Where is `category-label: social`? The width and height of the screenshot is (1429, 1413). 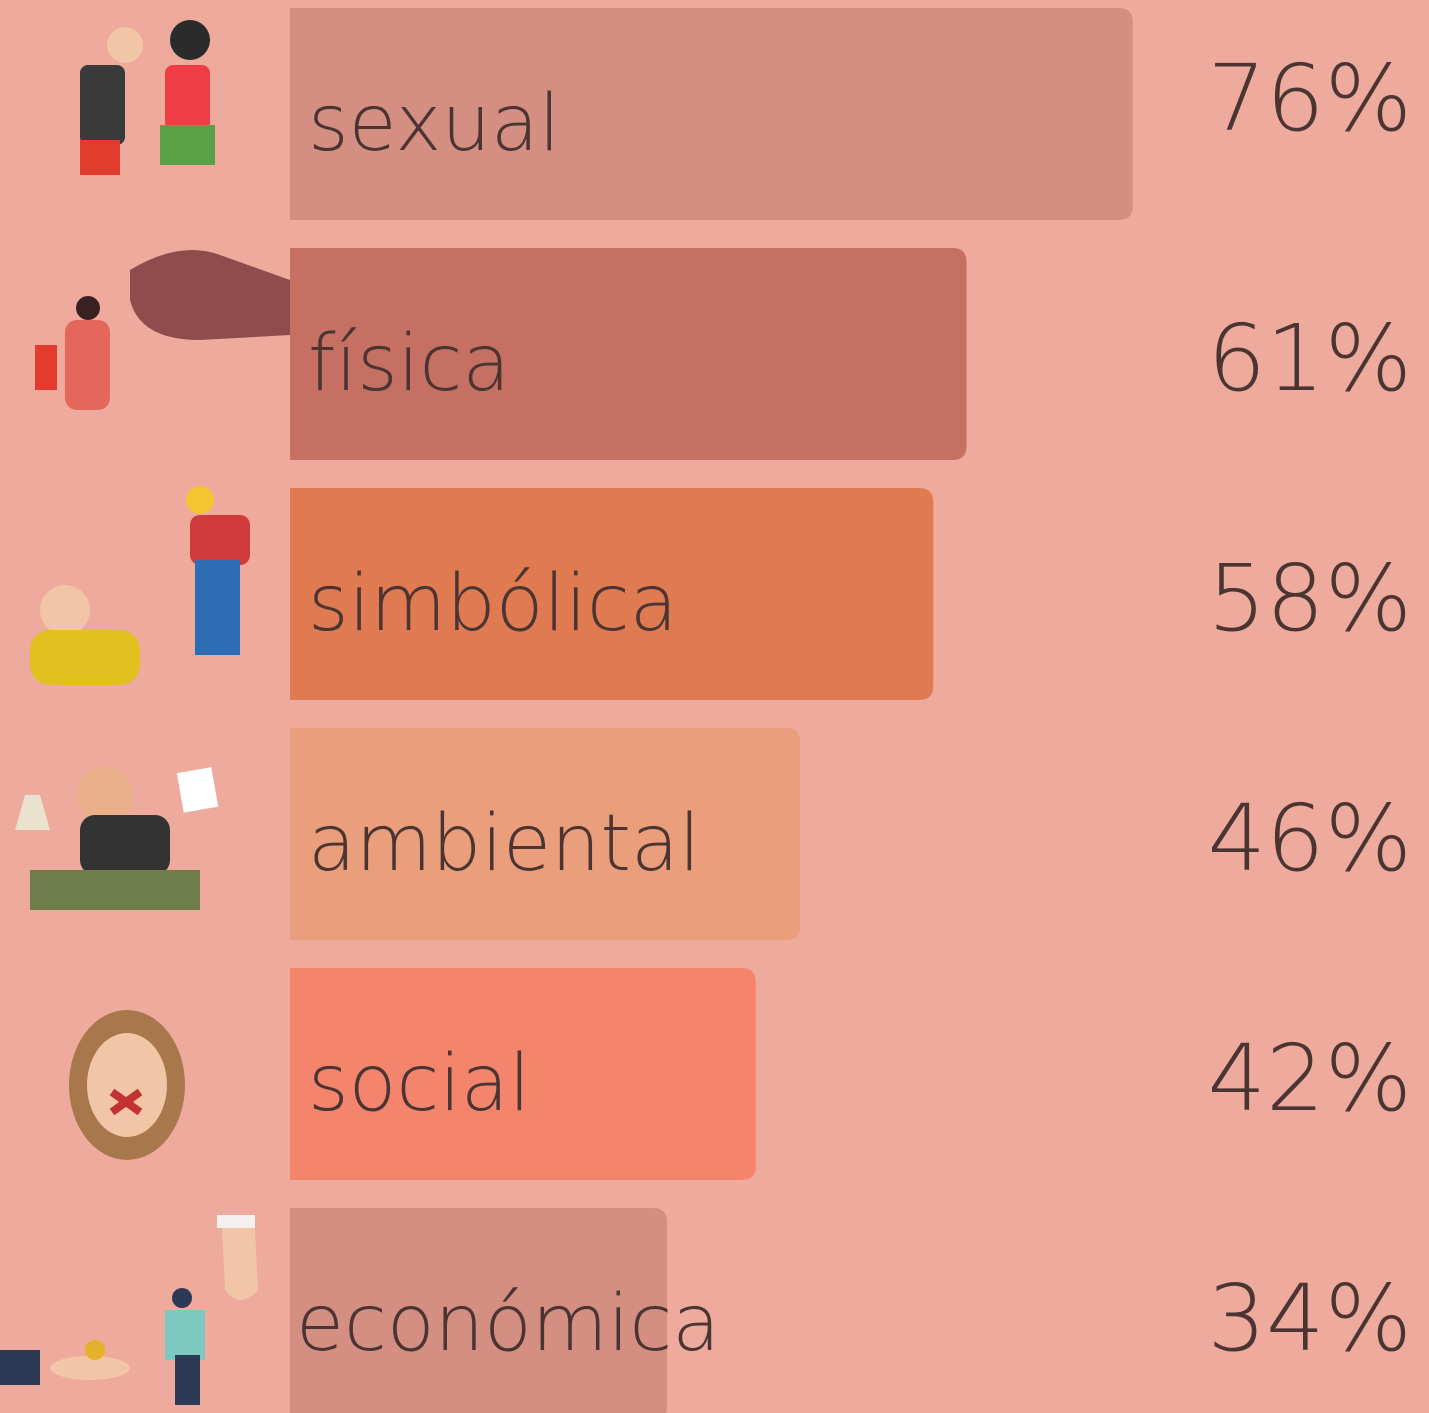
category-label: social is located at coordinates (419, 1084).